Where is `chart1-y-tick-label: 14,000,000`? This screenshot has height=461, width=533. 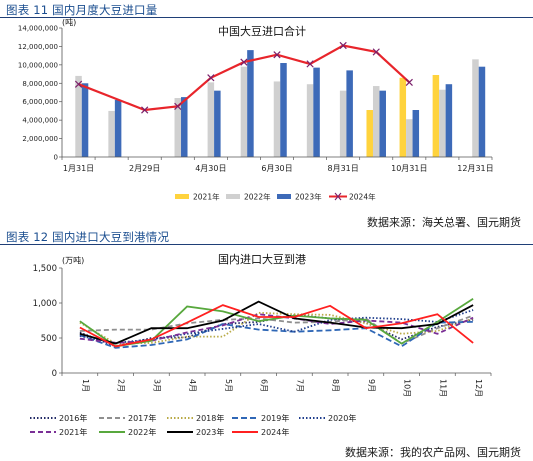
chart1-y-tick-label: 14,000,000 is located at coordinates (38, 29).